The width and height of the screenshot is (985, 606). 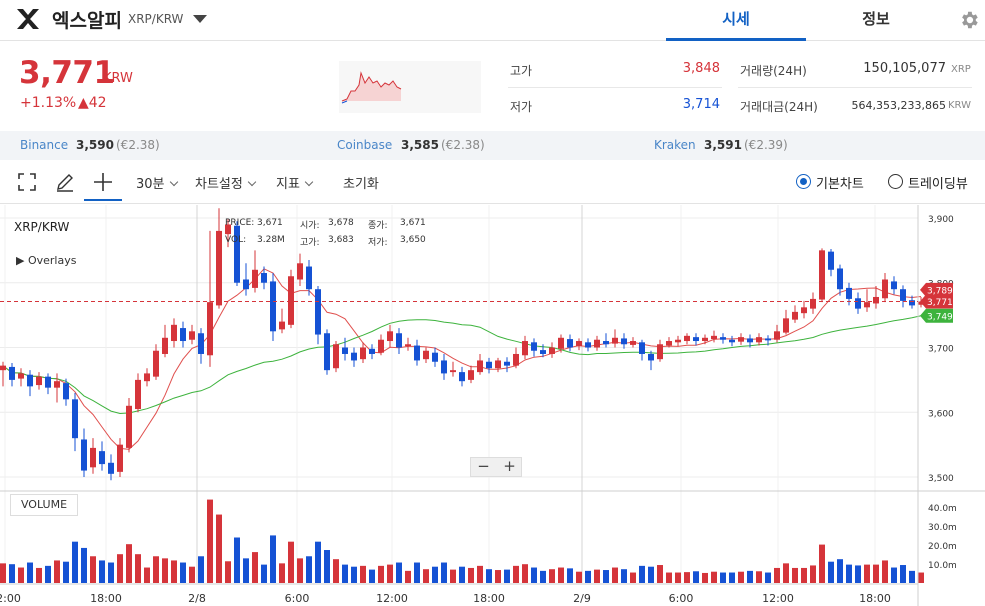 I want to click on exchange-name: Binance, so click(x=44, y=145).